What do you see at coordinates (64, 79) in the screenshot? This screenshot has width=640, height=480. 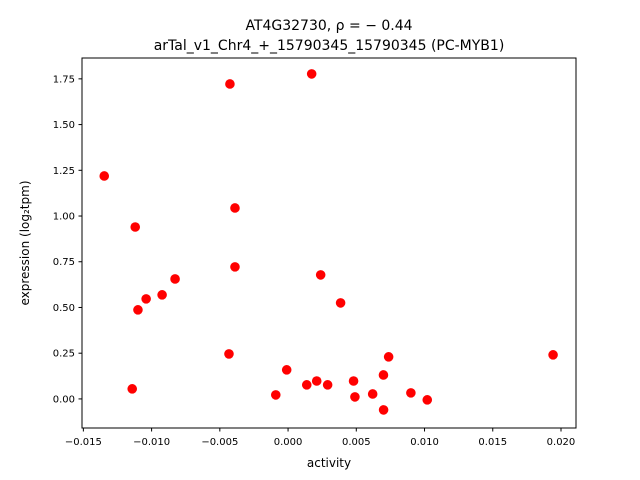 I see `y-tick-label: 1.75` at bounding box center [64, 79].